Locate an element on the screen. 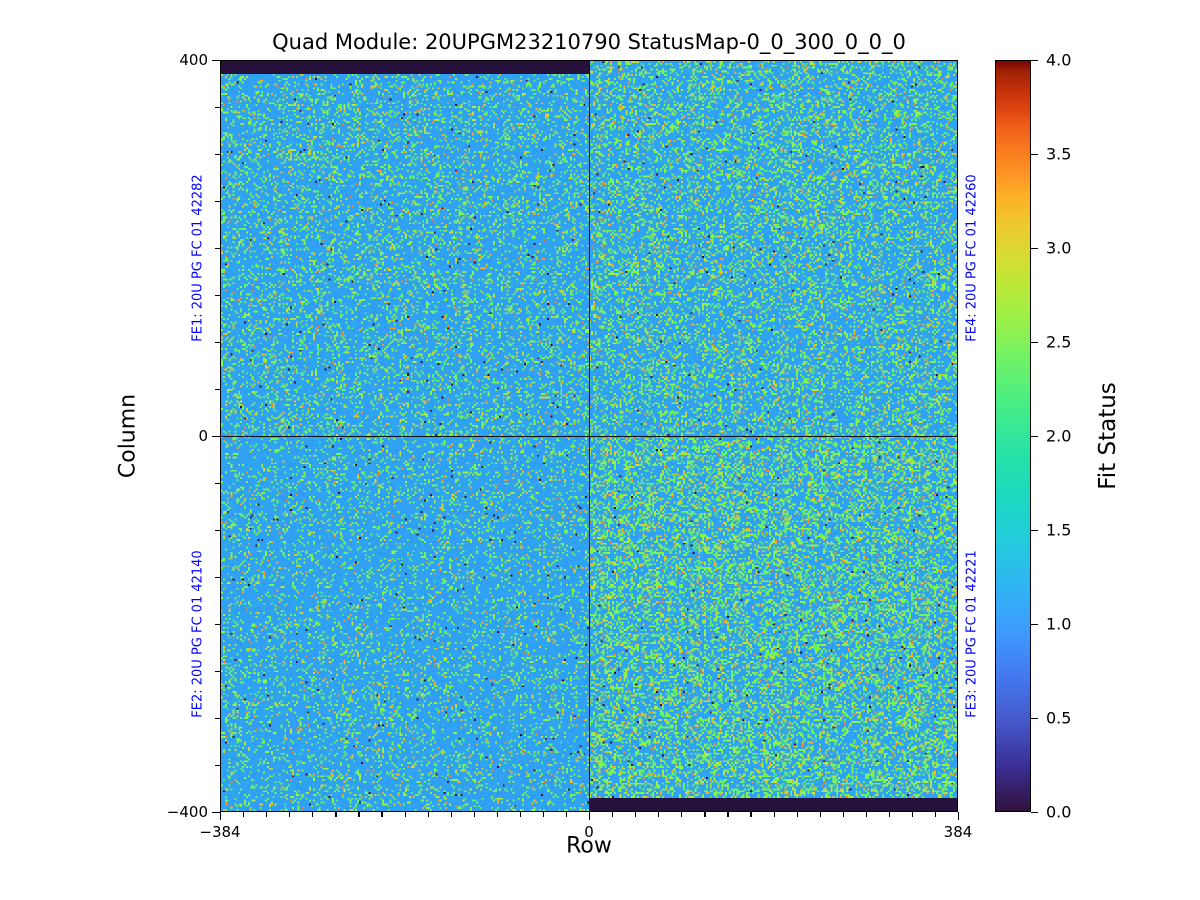 Image resolution: width=1200 pixels, height=900 pixels. x-tick-label: 384 is located at coordinates (958, 832).